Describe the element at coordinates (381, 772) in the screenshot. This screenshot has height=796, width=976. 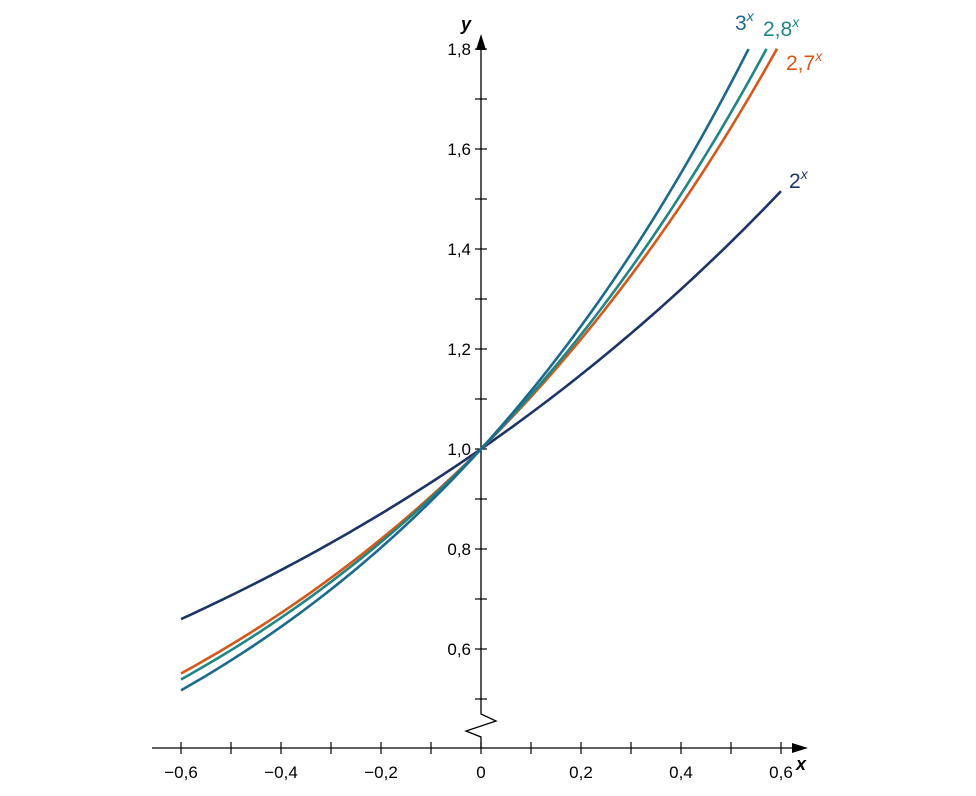
I see `x-tick-label: −0,2` at that location.